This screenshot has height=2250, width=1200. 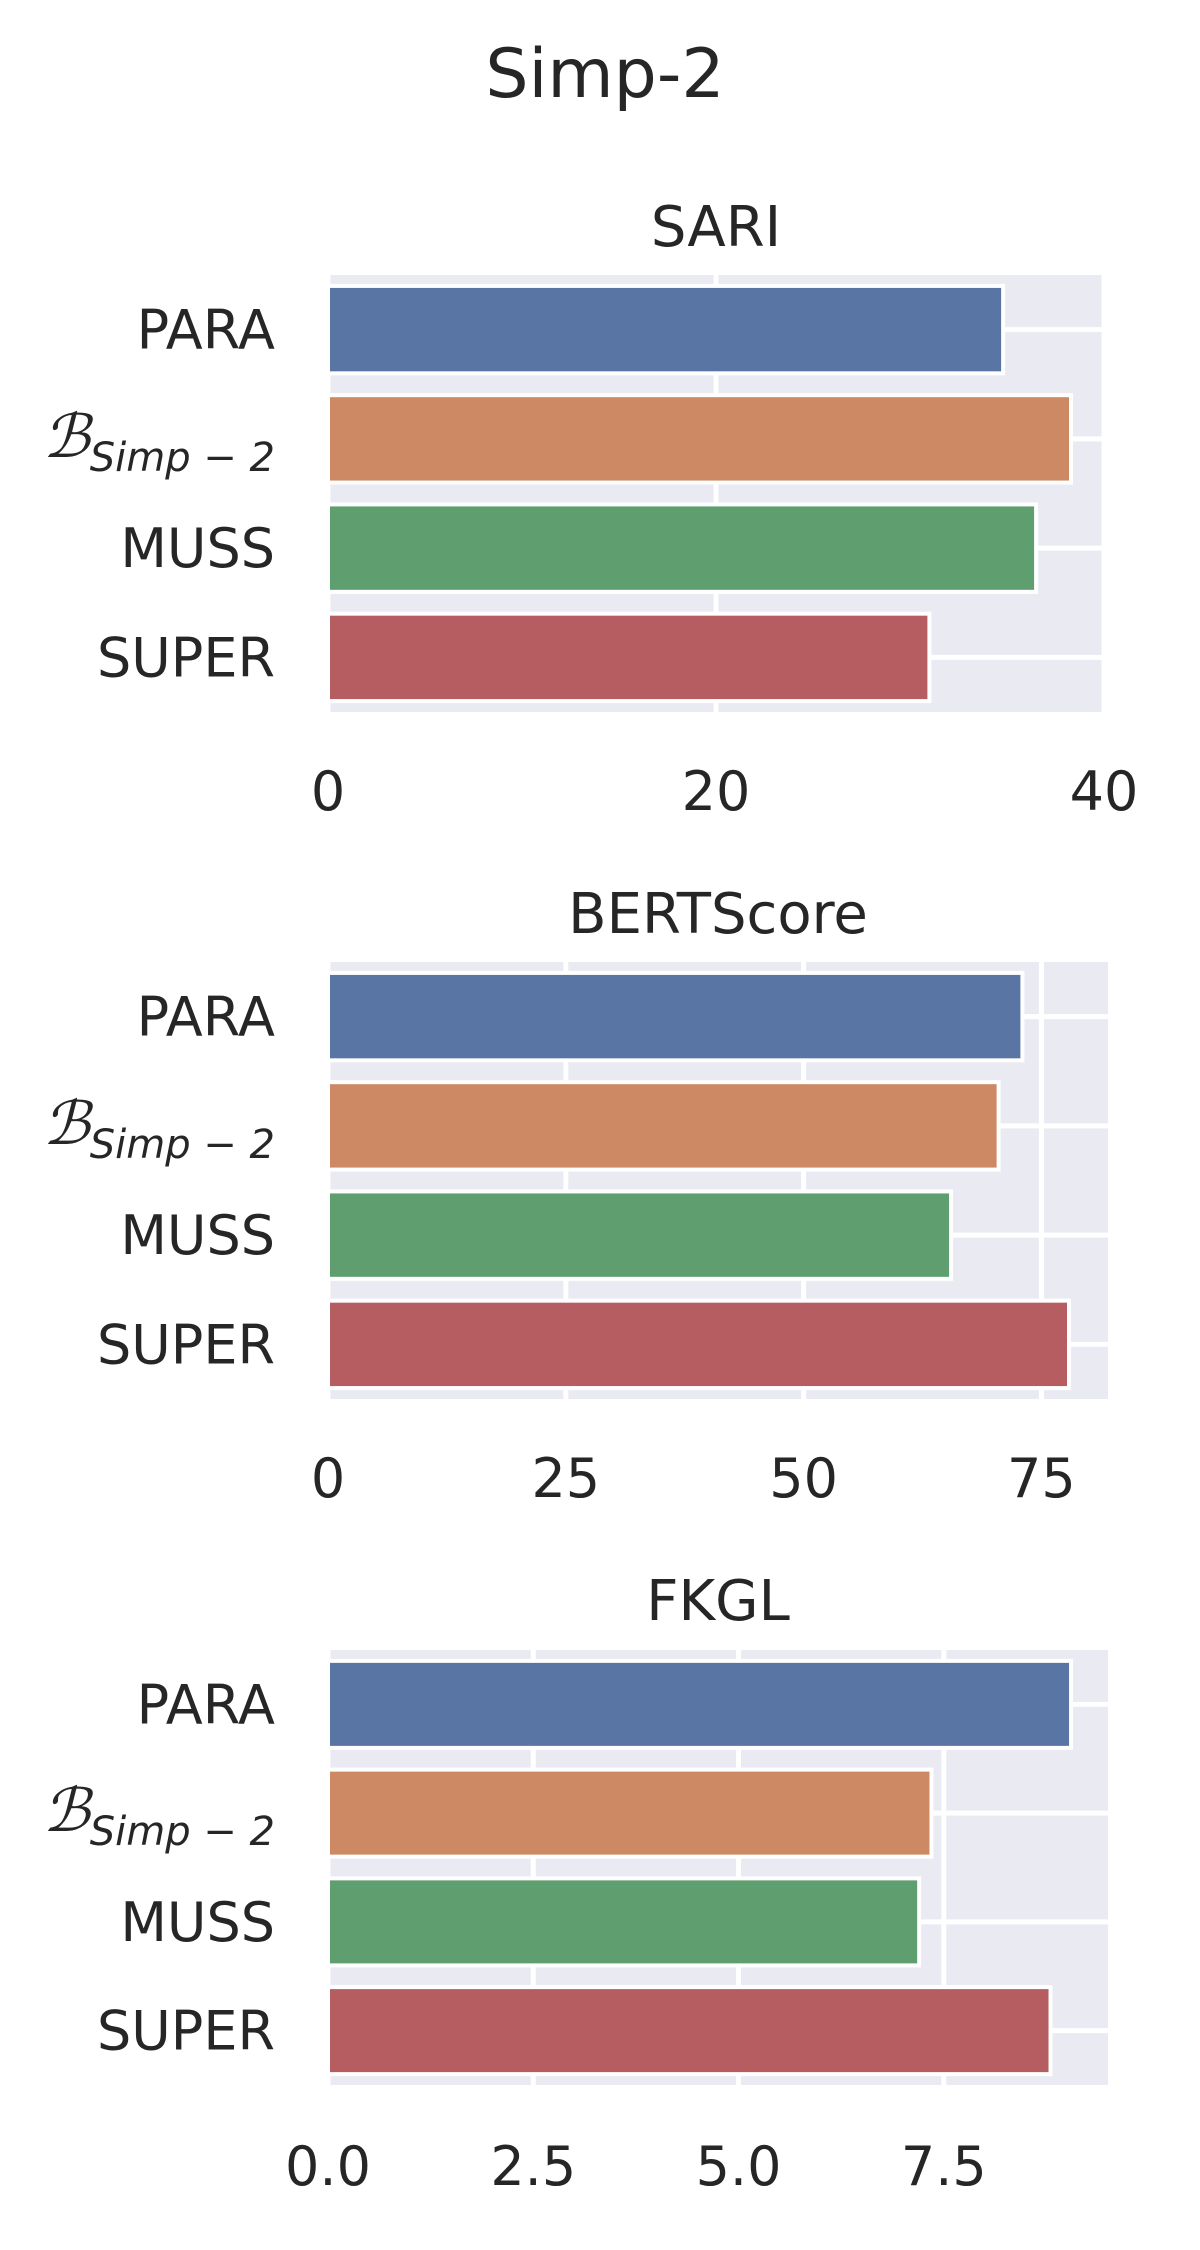 What do you see at coordinates (718, 1601) in the screenshot?
I see `panel-title: FKGL` at bounding box center [718, 1601].